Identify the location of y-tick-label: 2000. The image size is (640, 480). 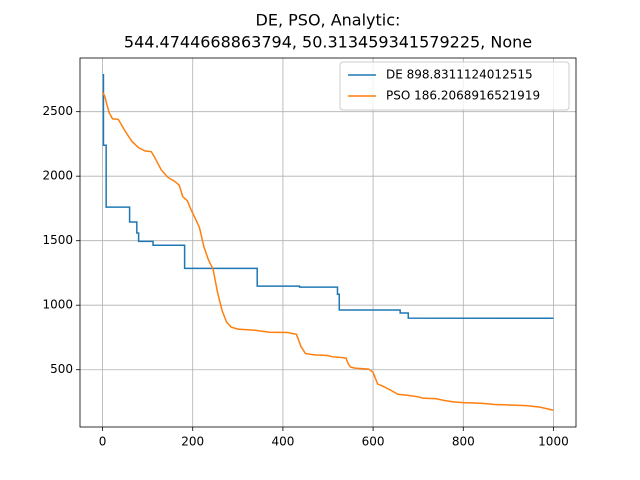
(57, 176).